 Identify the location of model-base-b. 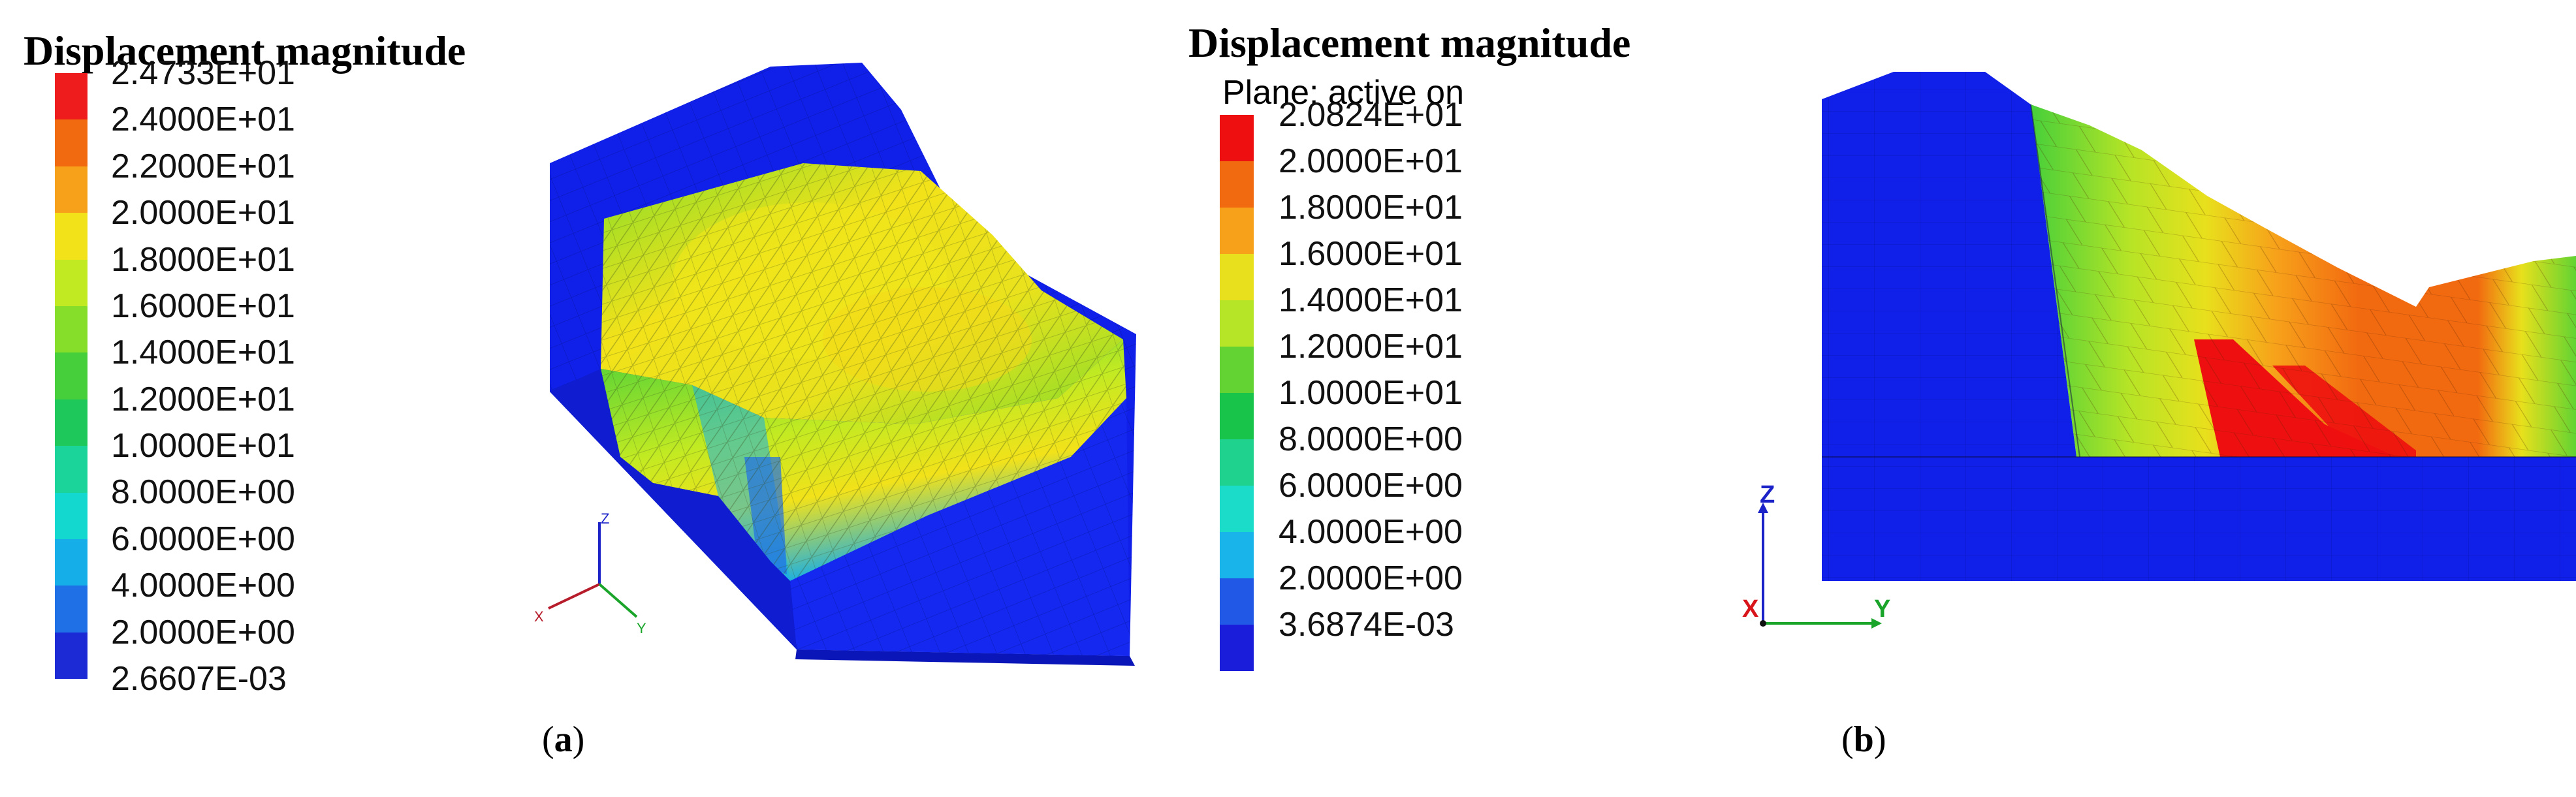
(2199, 518).